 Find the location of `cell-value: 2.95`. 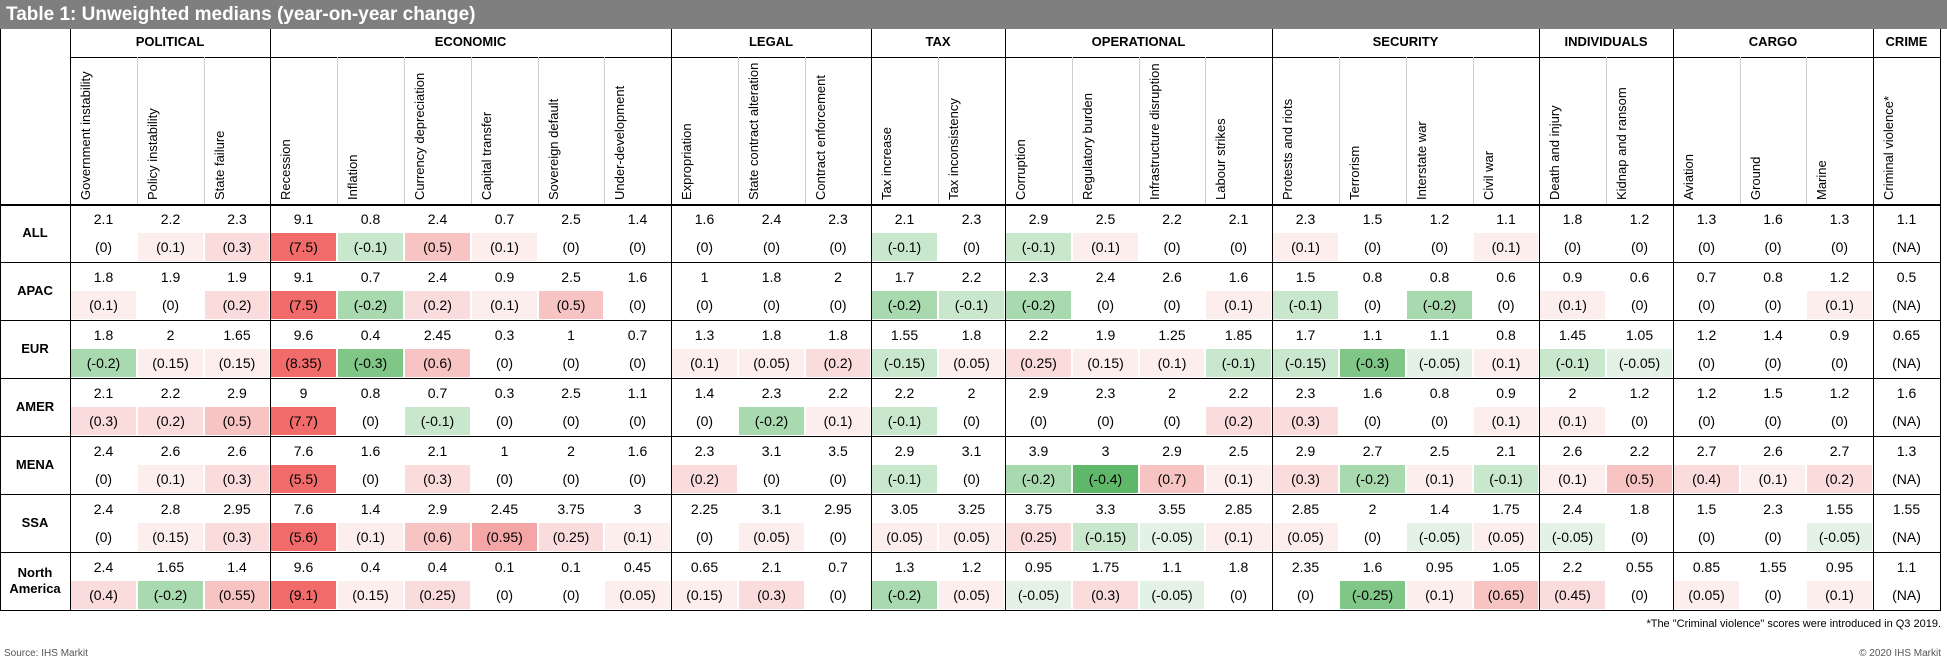

cell-value: 2.95 is located at coordinates (237, 509).